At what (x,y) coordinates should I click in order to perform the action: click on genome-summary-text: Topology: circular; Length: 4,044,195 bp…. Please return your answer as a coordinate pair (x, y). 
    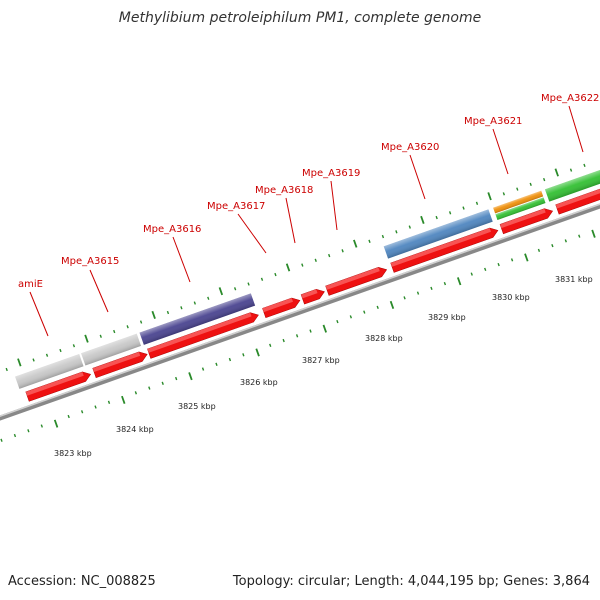
    Looking at the image, I should click on (411, 581).